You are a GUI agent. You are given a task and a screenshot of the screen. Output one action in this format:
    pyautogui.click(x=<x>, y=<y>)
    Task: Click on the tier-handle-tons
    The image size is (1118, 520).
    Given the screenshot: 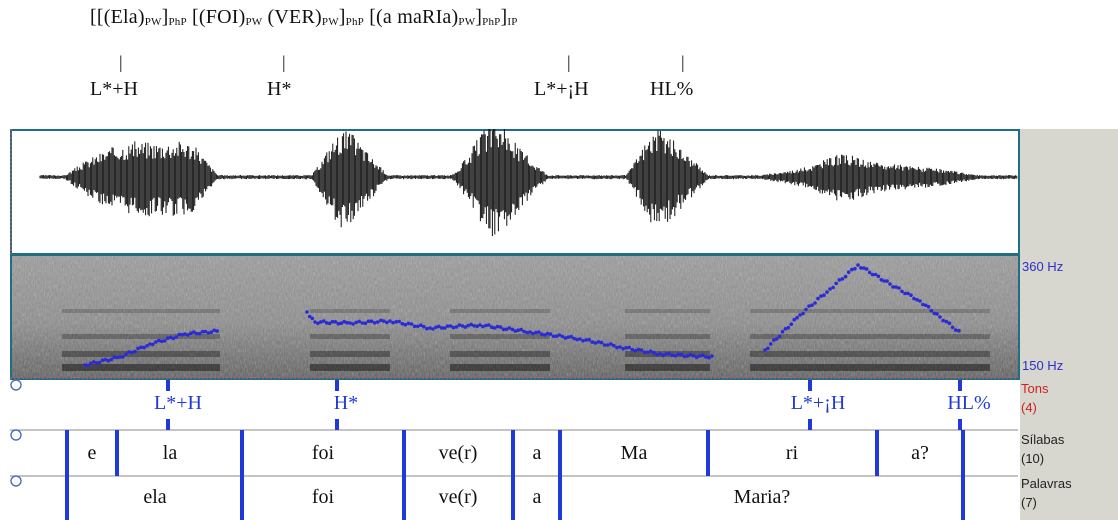 What is the action you would take?
    pyautogui.click(x=16, y=385)
    